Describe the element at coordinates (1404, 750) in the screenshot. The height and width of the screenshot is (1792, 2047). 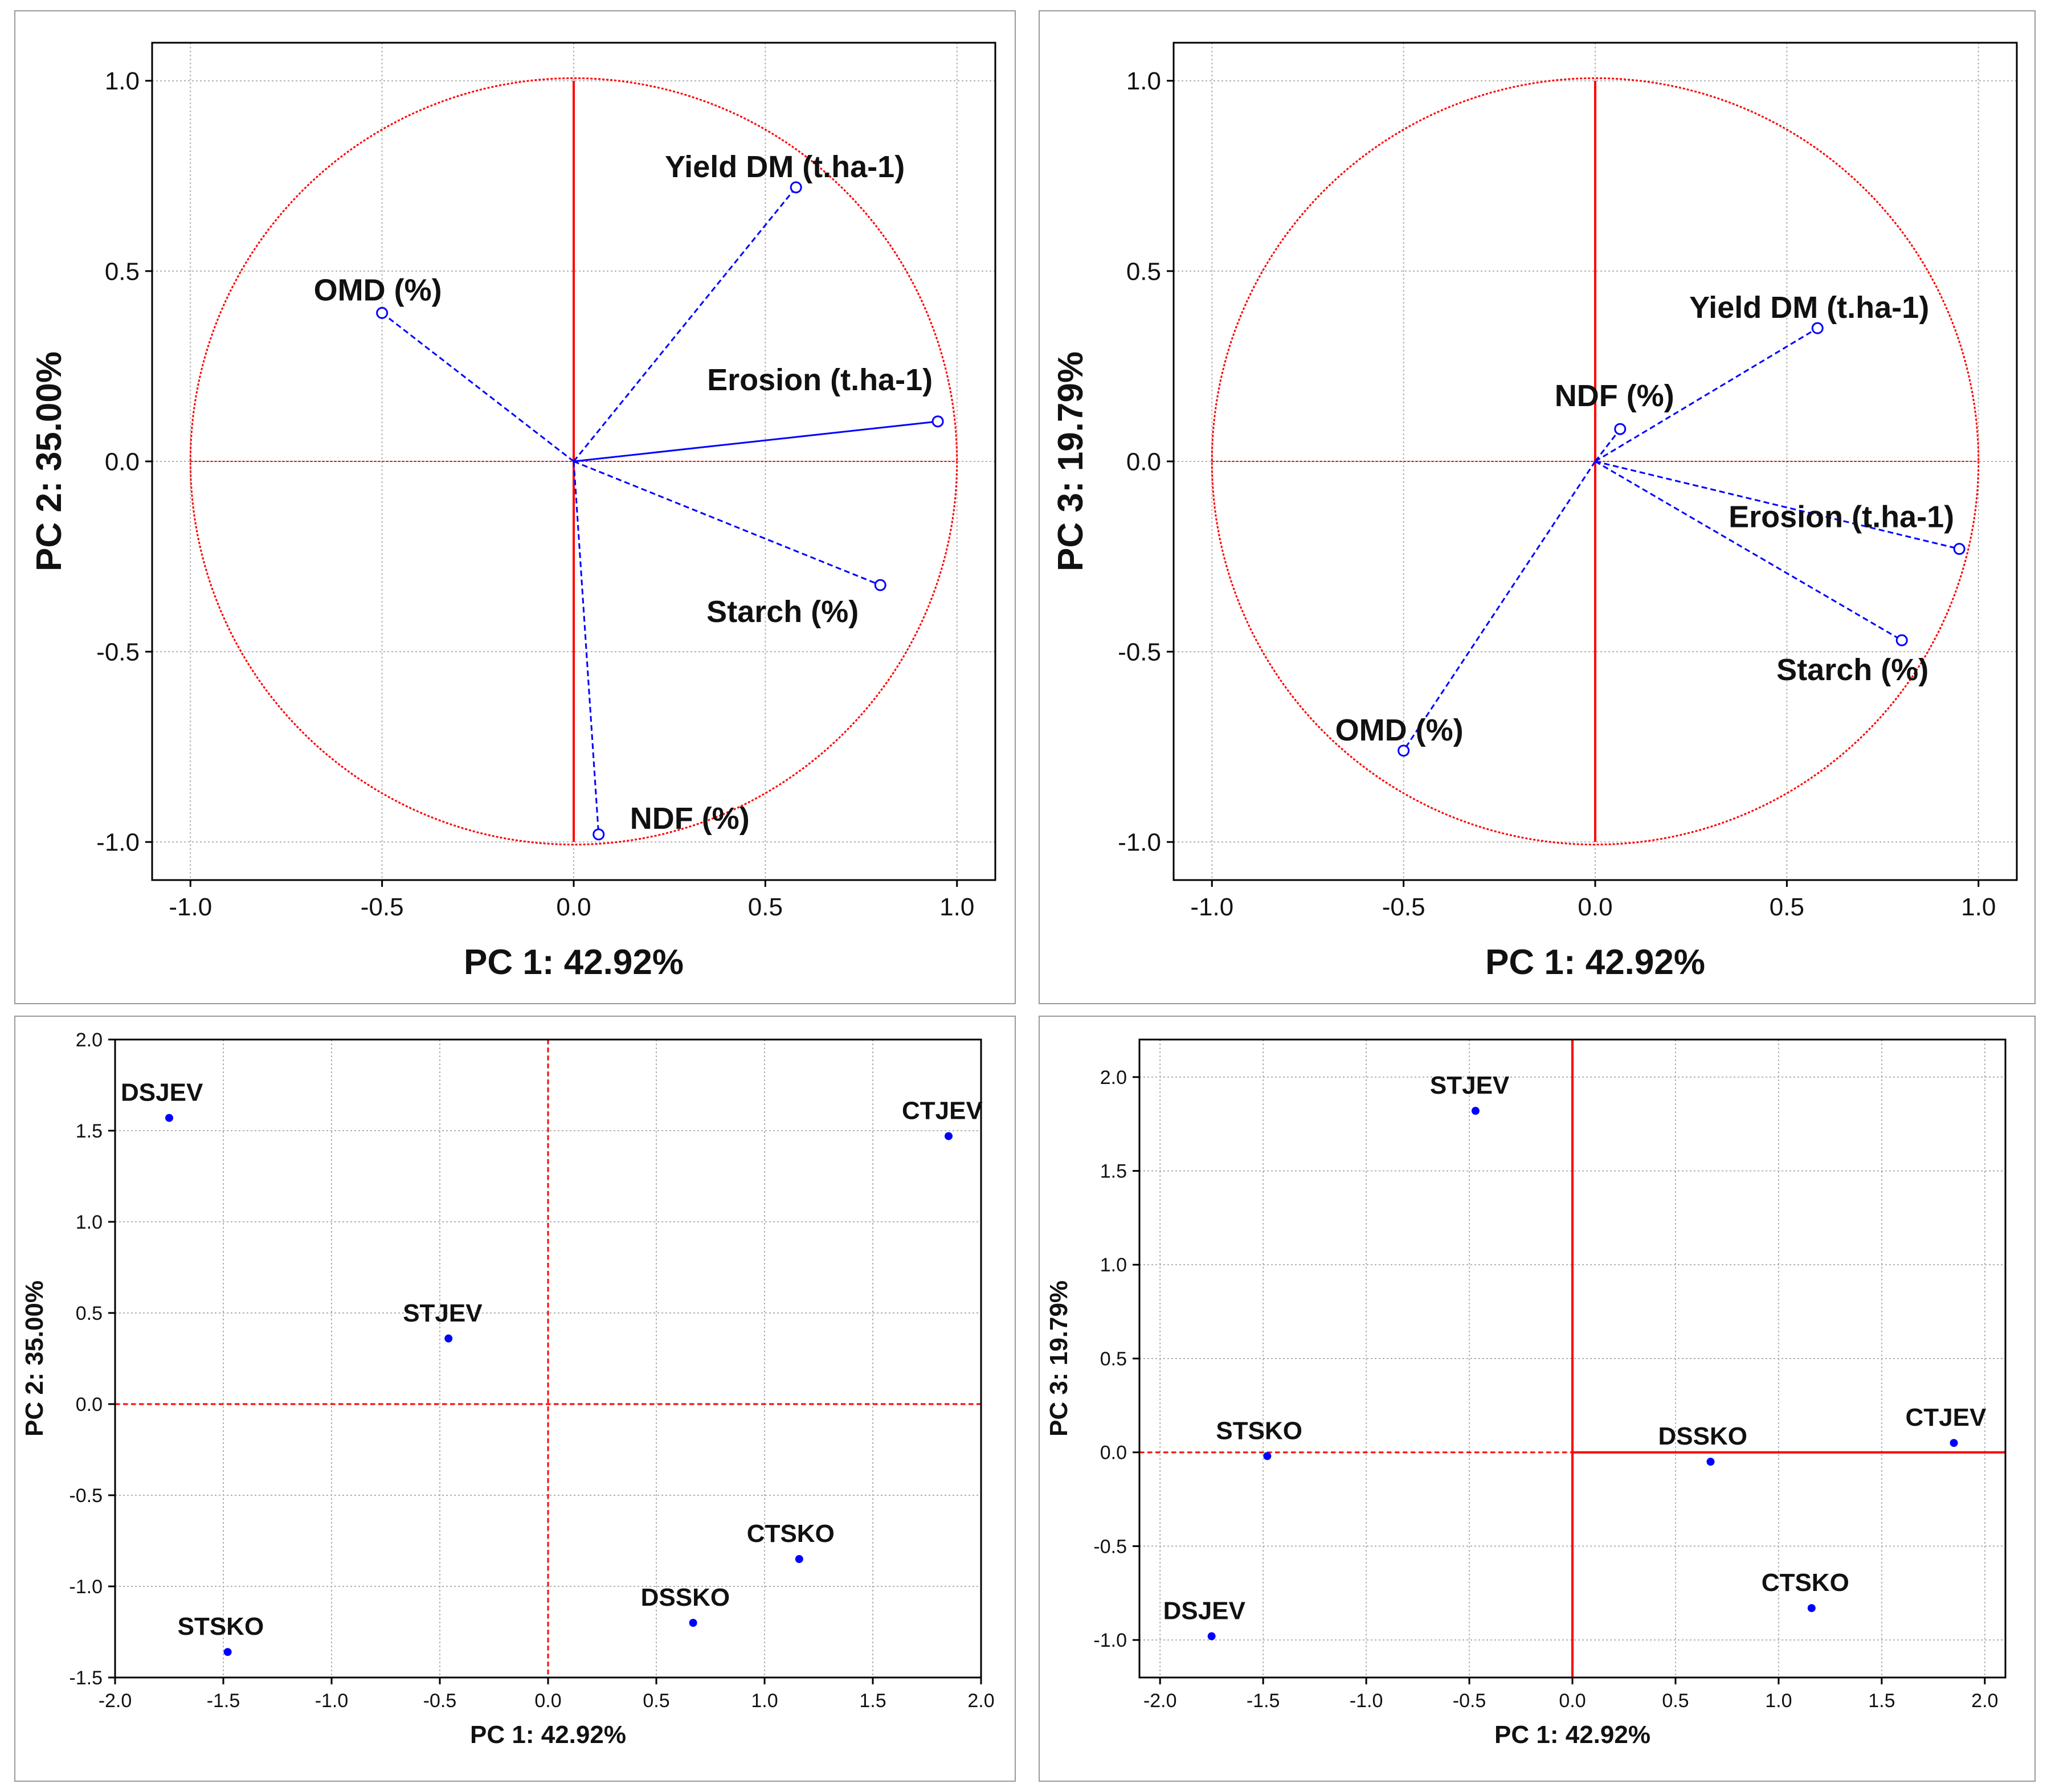
I see `loading-point-omd` at that location.